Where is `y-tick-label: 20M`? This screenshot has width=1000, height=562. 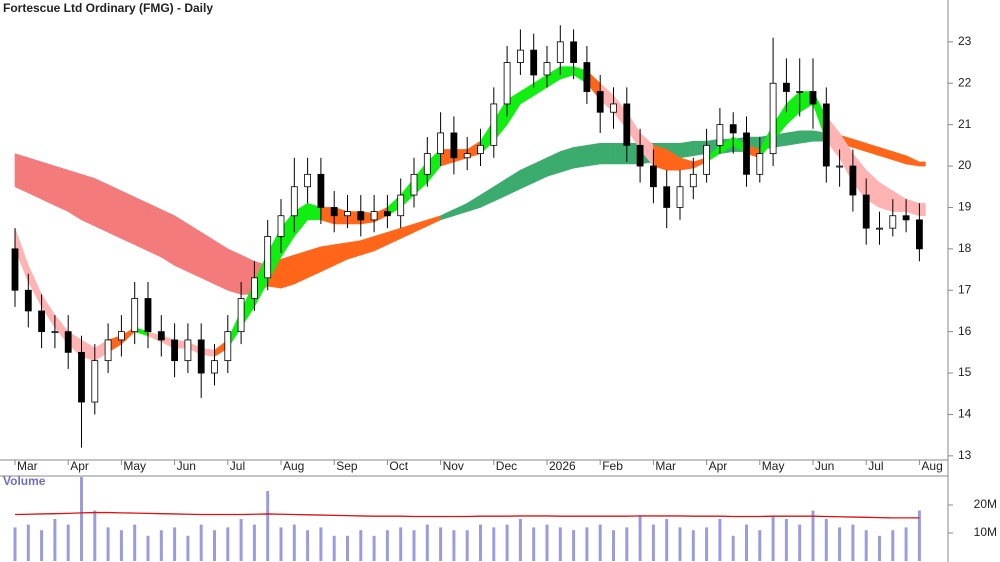 y-tick-label: 20M is located at coordinates (985, 504).